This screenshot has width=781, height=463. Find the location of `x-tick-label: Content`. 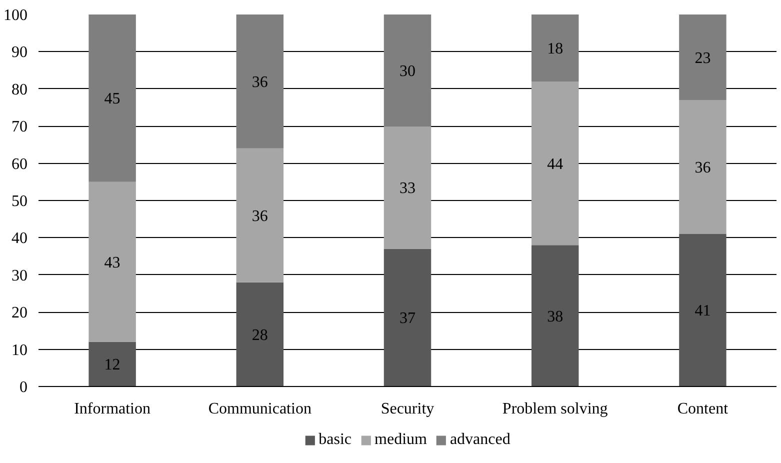

x-tick-label: Content is located at coordinates (703, 409).